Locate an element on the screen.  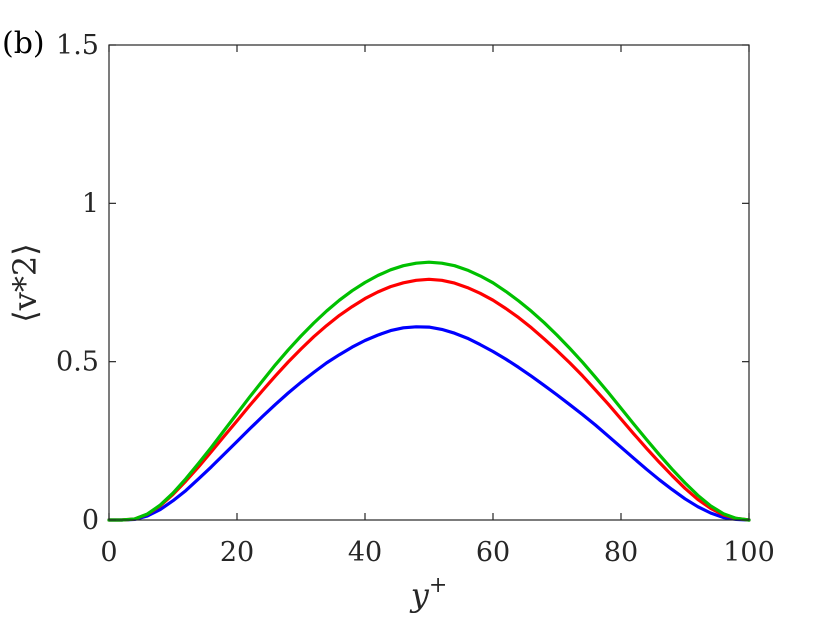
x-axis-label: y+ is located at coordinates (428, 593).